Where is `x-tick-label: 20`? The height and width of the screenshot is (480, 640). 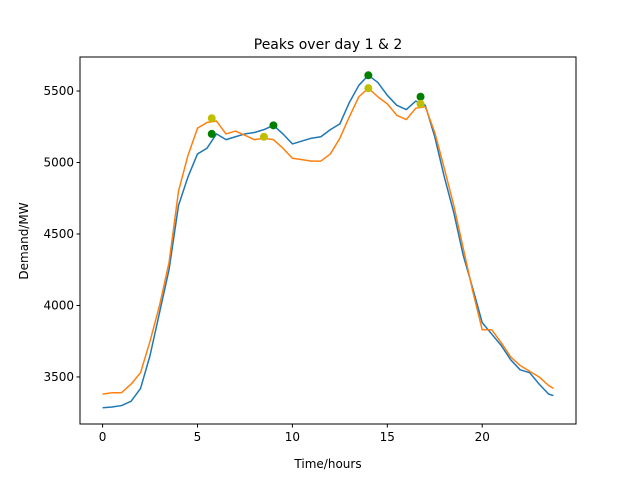 x-tick-label: 20 is located at coordinates (482, 437).